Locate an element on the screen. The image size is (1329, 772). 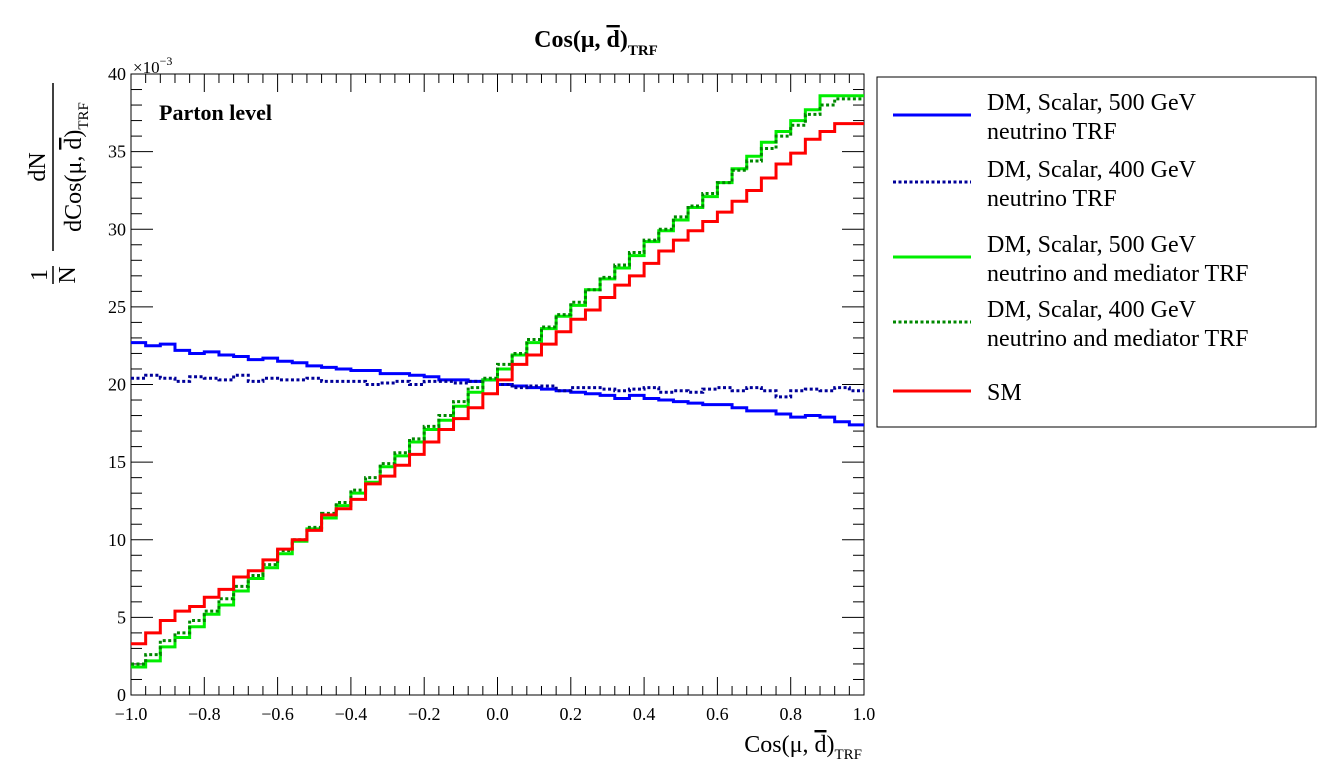
y-label-dbar: d is located at coordinates (74, 144).